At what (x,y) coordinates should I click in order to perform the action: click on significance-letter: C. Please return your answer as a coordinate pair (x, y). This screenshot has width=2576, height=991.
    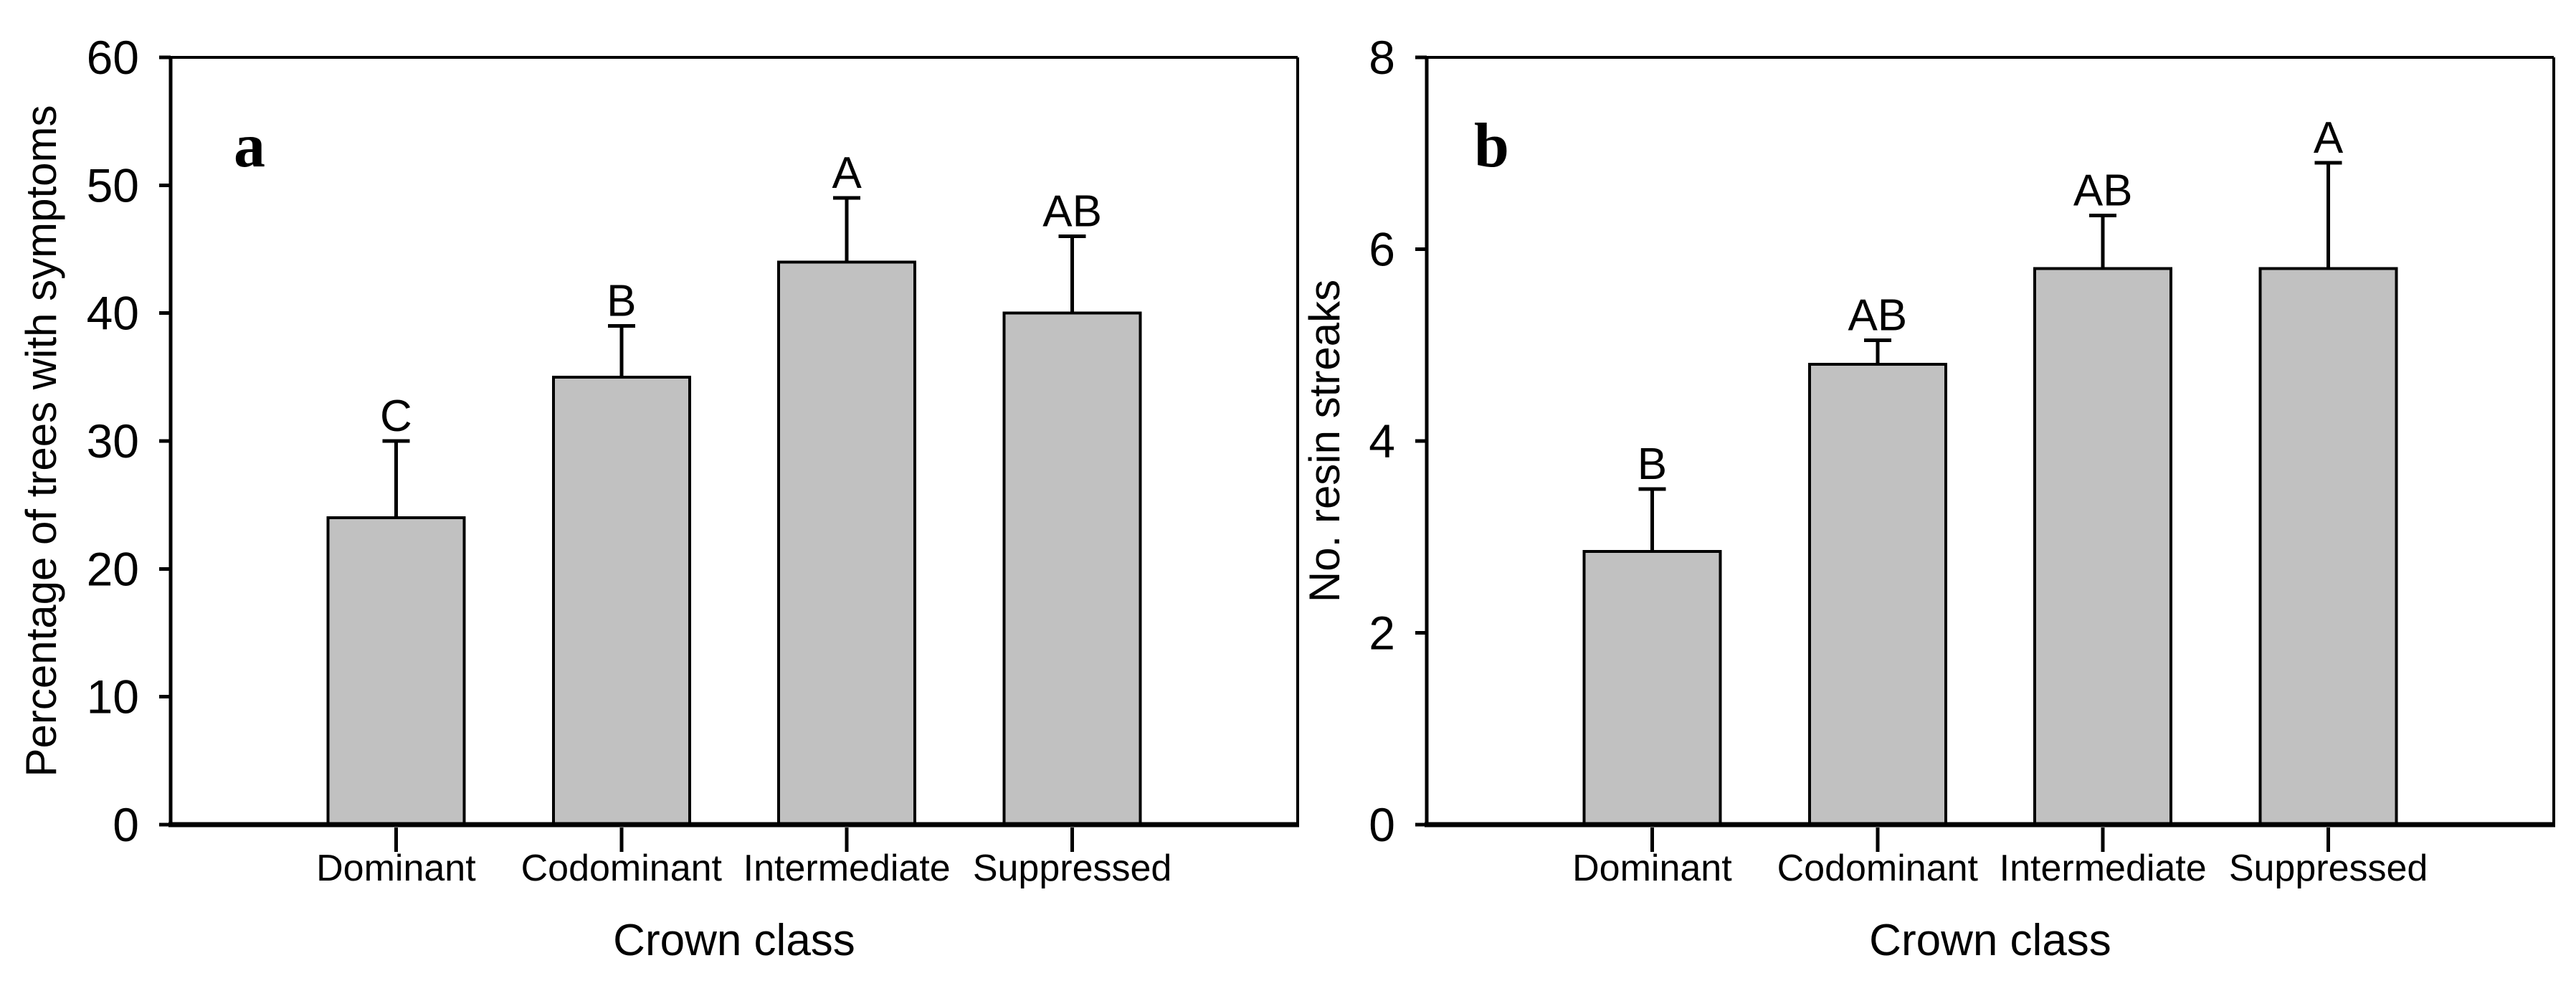
    Looking at the image, I should click on (396, 416).